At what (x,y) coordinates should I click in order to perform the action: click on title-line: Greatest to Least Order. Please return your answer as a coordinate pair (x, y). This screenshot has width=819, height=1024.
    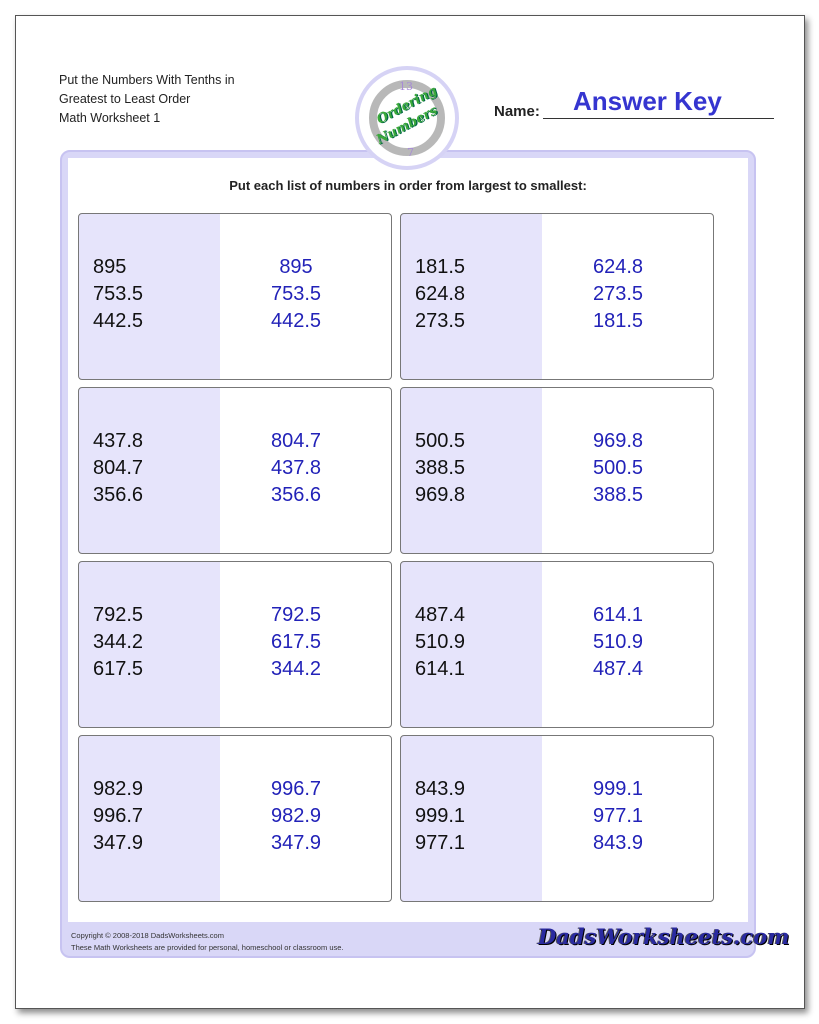
    Looking at the image, I should click on (125, 99).